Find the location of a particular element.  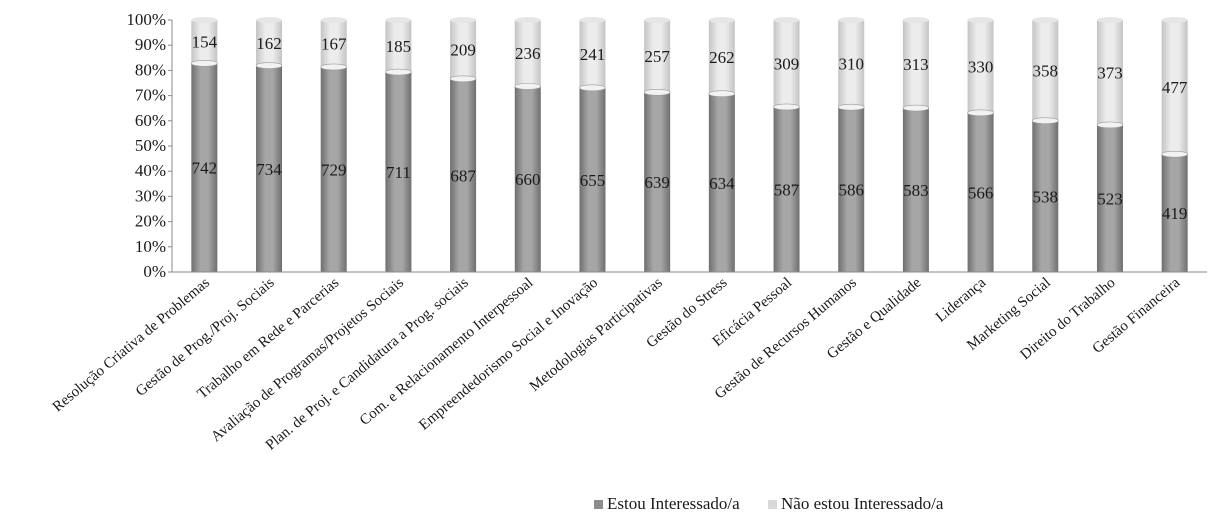

data-label-nao-estou: 162 is located at coordinates (269, 43).